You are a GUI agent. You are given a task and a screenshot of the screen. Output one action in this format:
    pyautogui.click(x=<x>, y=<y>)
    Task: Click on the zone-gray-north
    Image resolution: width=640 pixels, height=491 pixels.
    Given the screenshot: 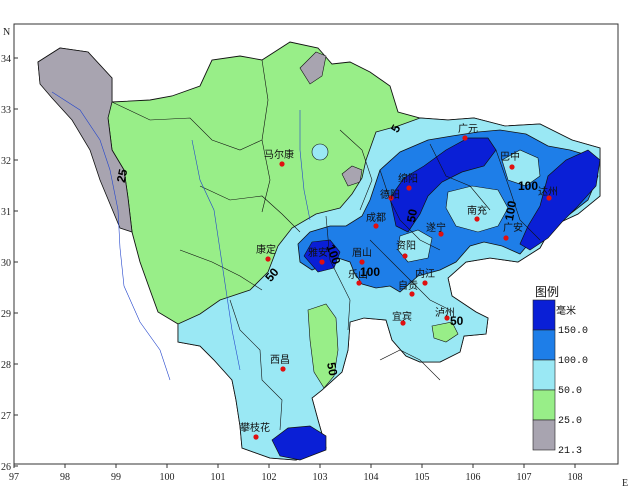 What is the action you would take?
    pyautogui.click(x=313, y=68)
    